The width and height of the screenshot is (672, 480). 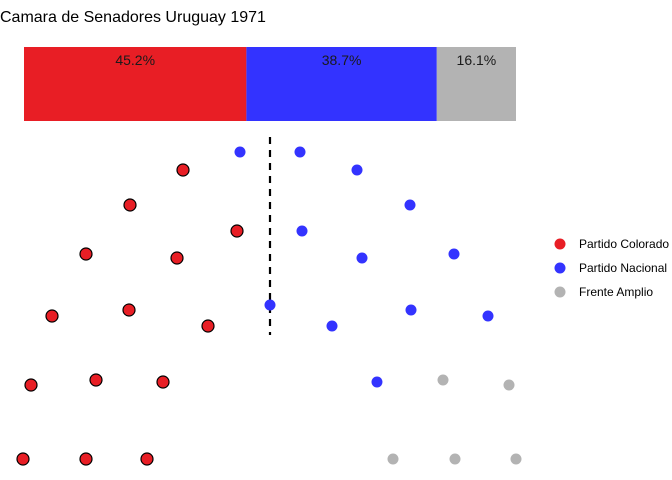 I want to click on share-segment-partido-colorado, so click(x=135, y=84).